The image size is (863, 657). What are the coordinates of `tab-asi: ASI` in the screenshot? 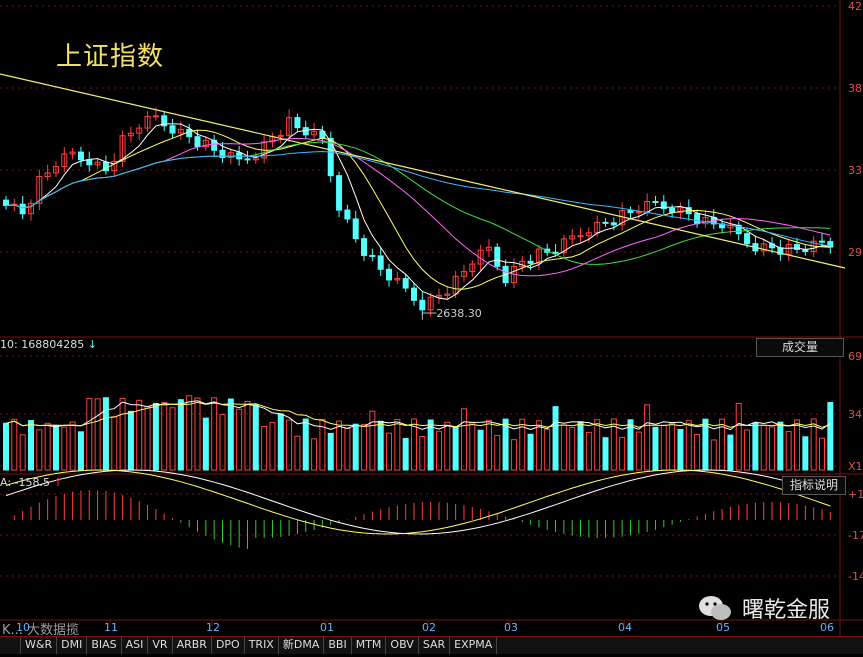 It's located at (135, 645).